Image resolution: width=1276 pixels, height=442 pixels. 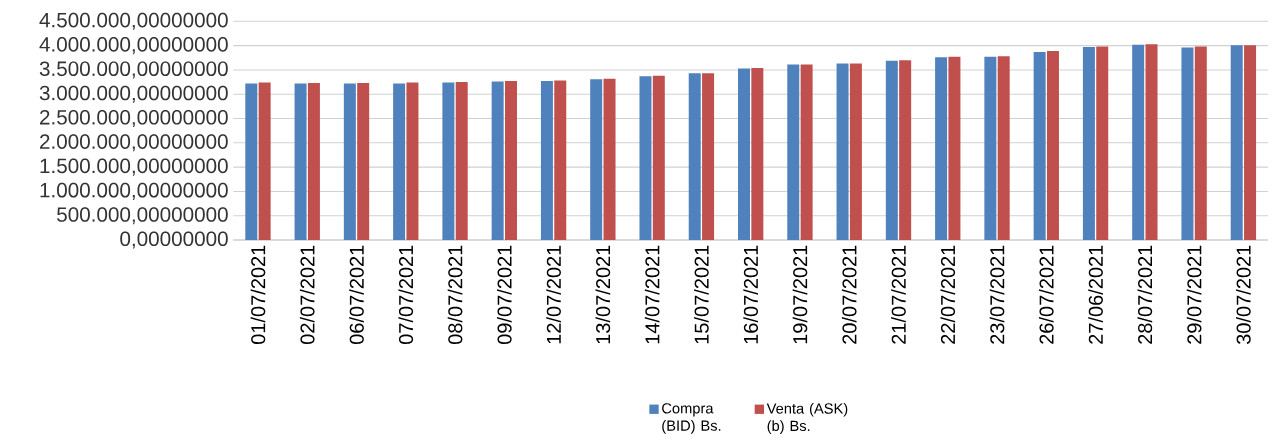 I want to click on y-tick-label: 3.500.000,00000000, so click(x=133, y=70).